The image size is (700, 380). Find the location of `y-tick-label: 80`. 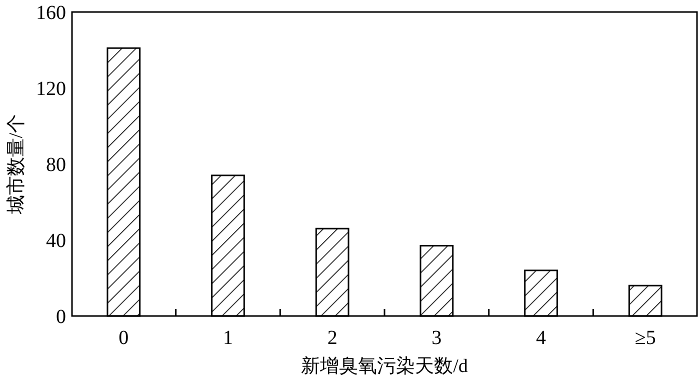

y-tick-label: 80 is located at coordinates (56, 165).